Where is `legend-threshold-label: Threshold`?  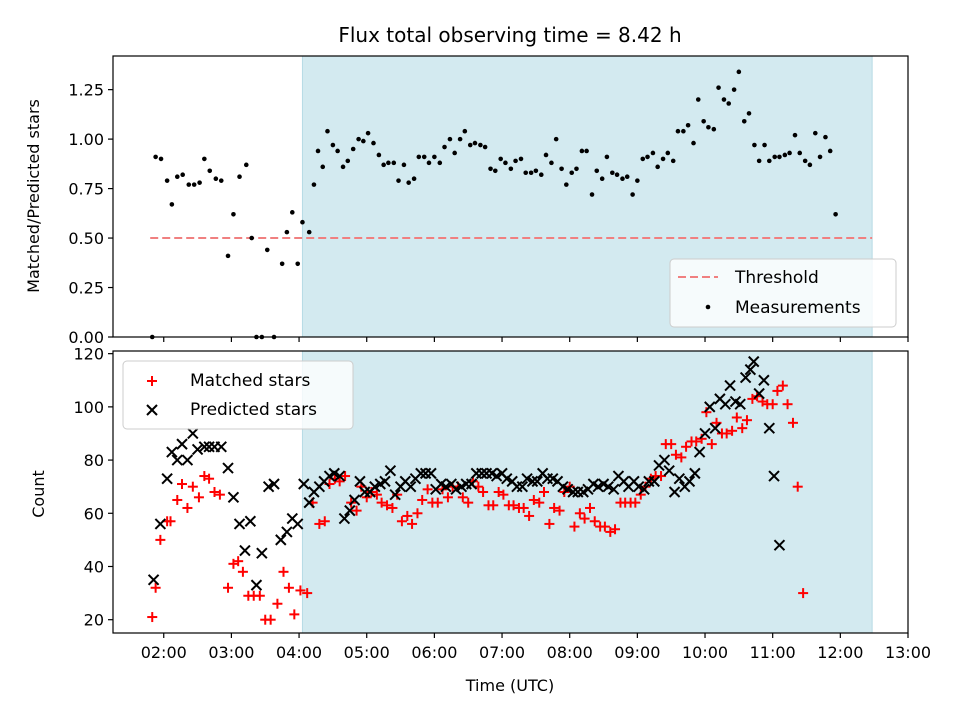
legend-threshold-label: Threshold is located at coordinates (776, 278).